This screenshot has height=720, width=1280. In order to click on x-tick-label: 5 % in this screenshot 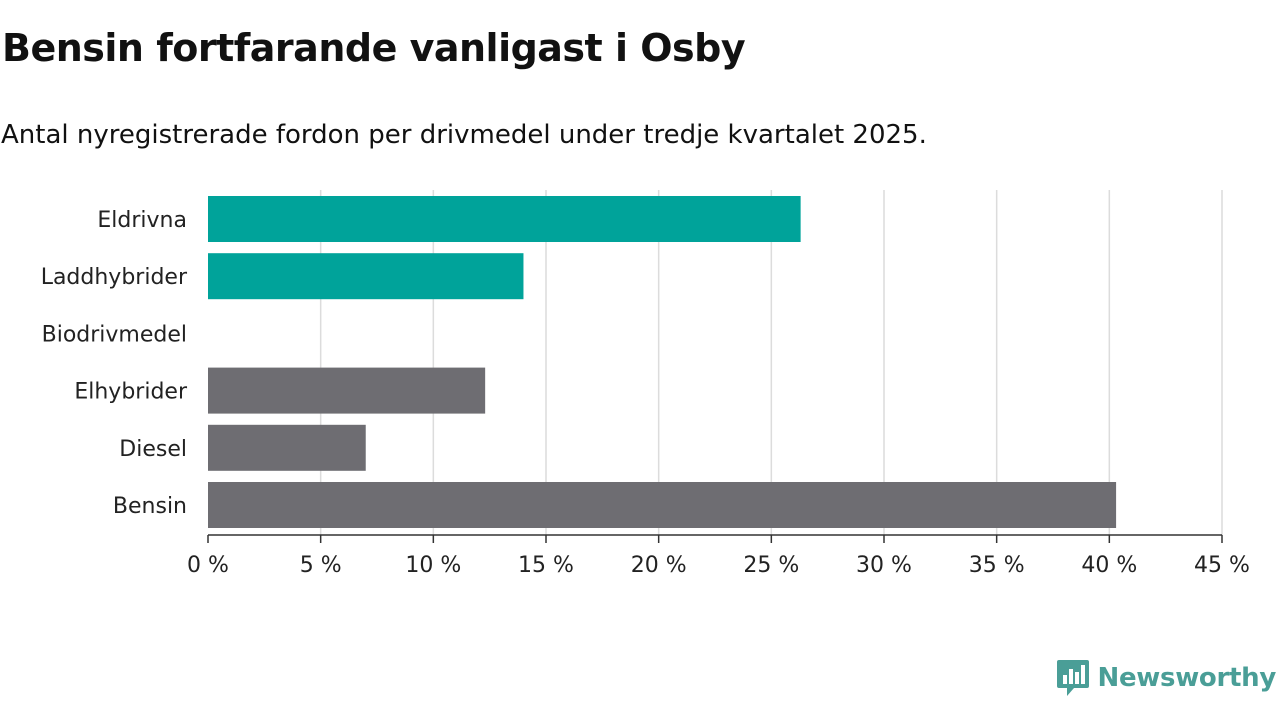, I will do `click(321, 565)`.